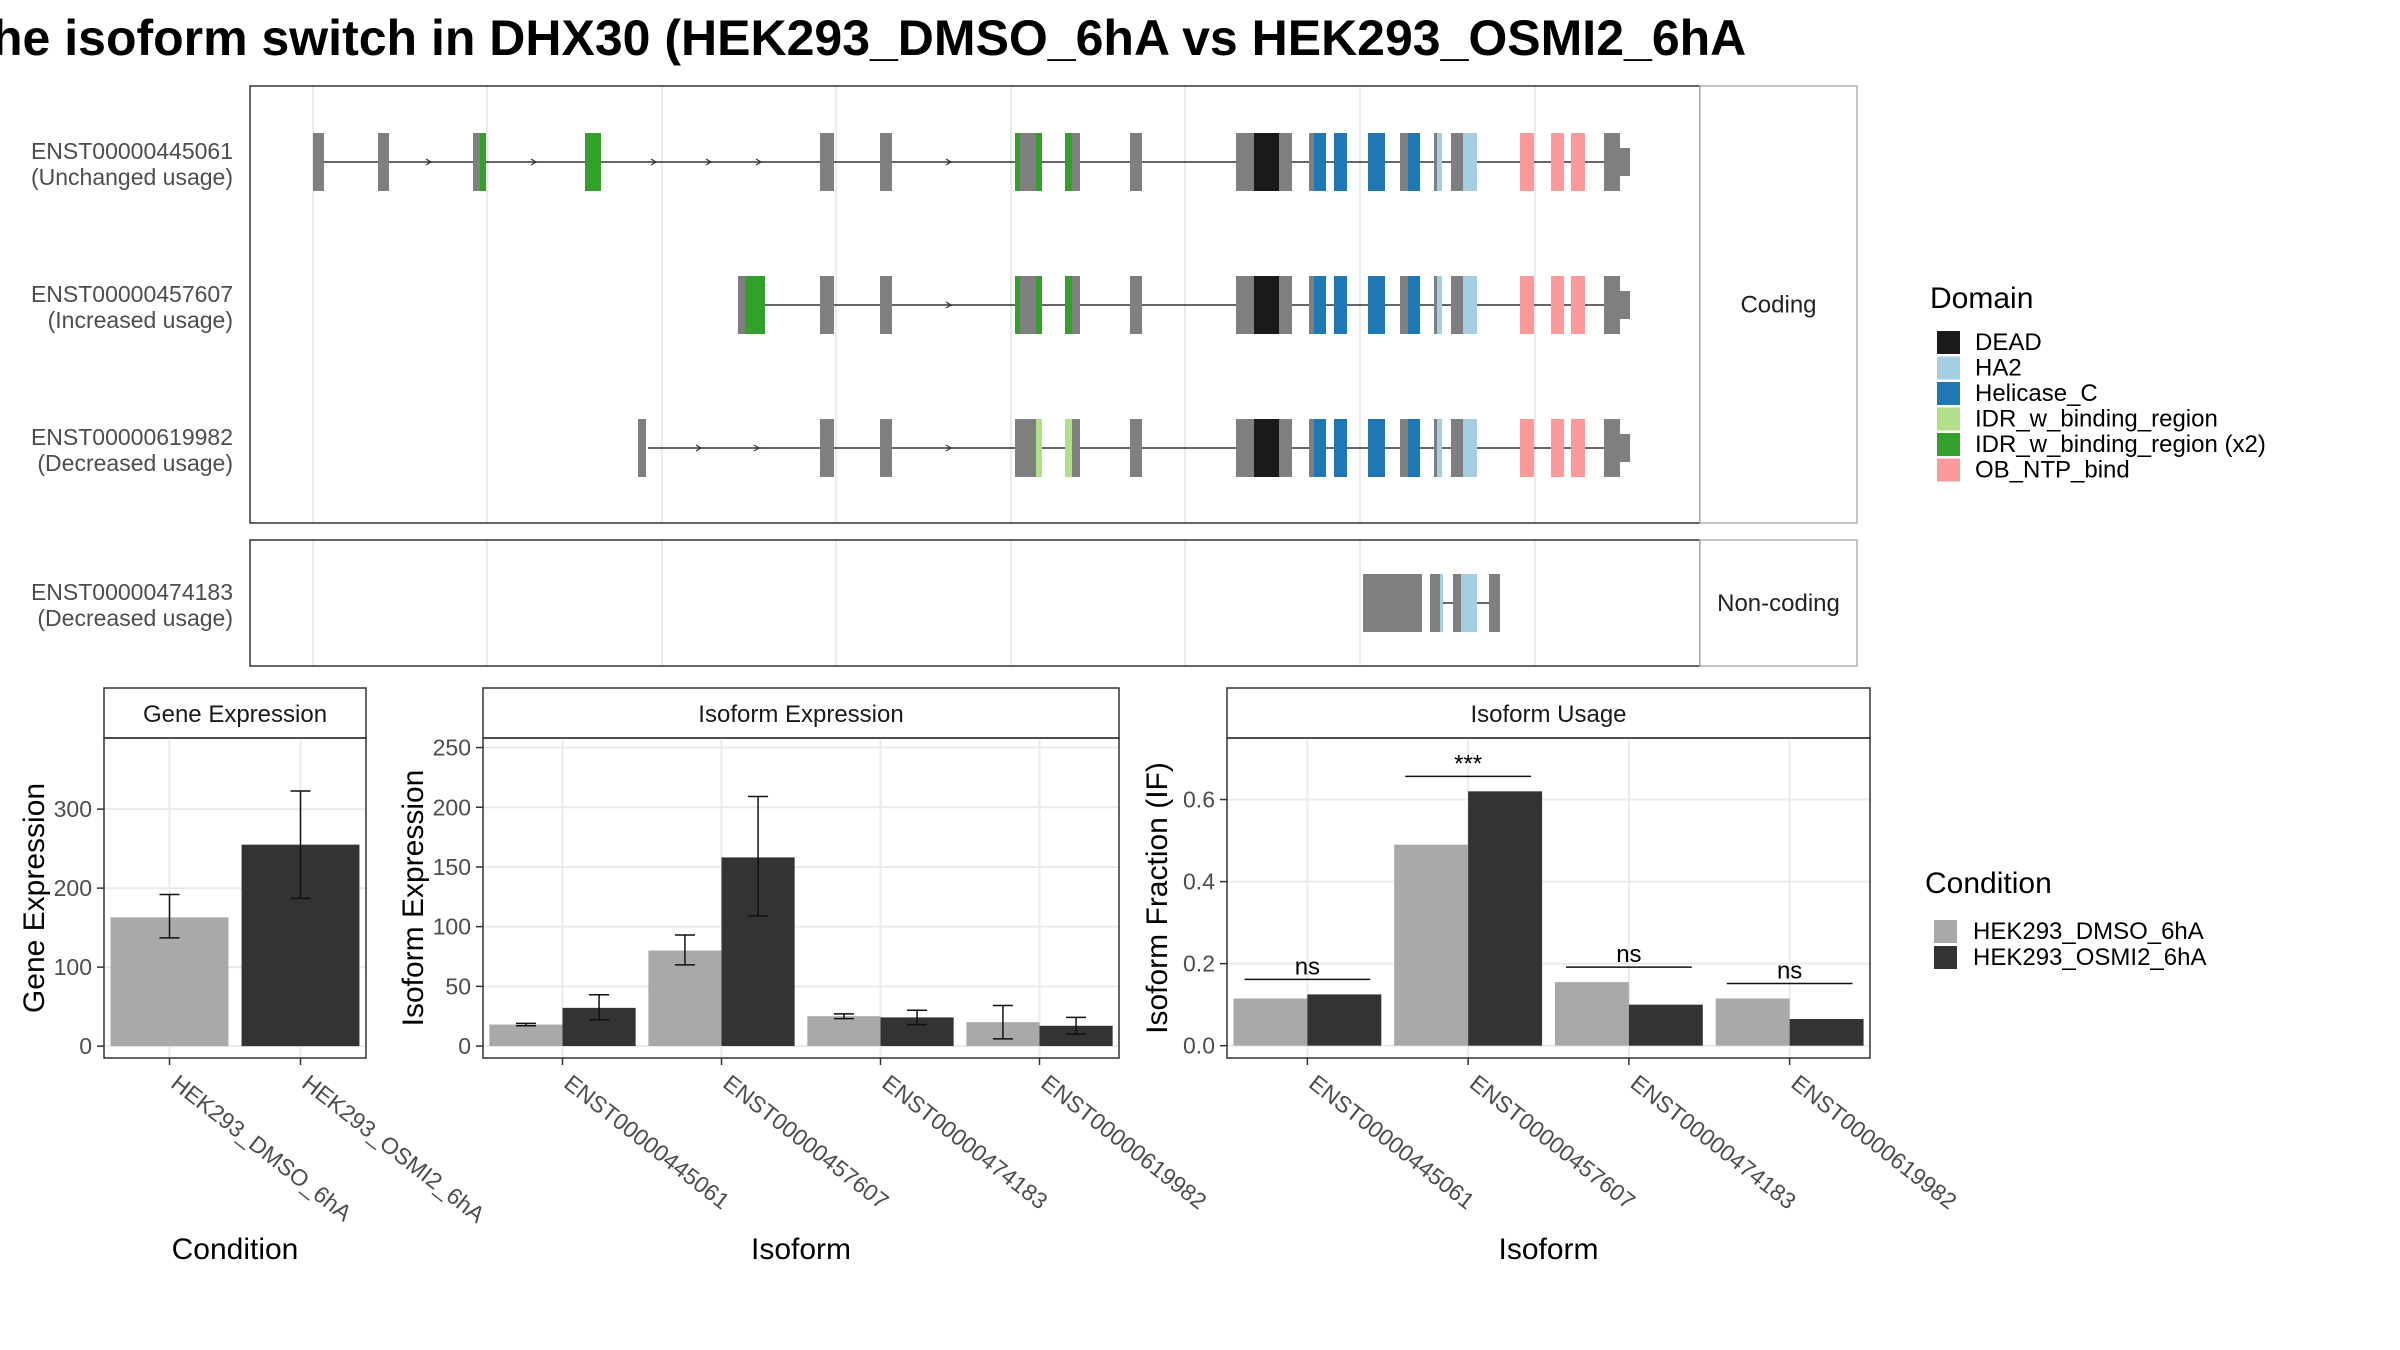 The image size is (2400, 1350). What do you see at coordinates (1548, 714) in the screenshot?
I see `chart-title: Isoform Usage` at bounding box center [1548, 714].